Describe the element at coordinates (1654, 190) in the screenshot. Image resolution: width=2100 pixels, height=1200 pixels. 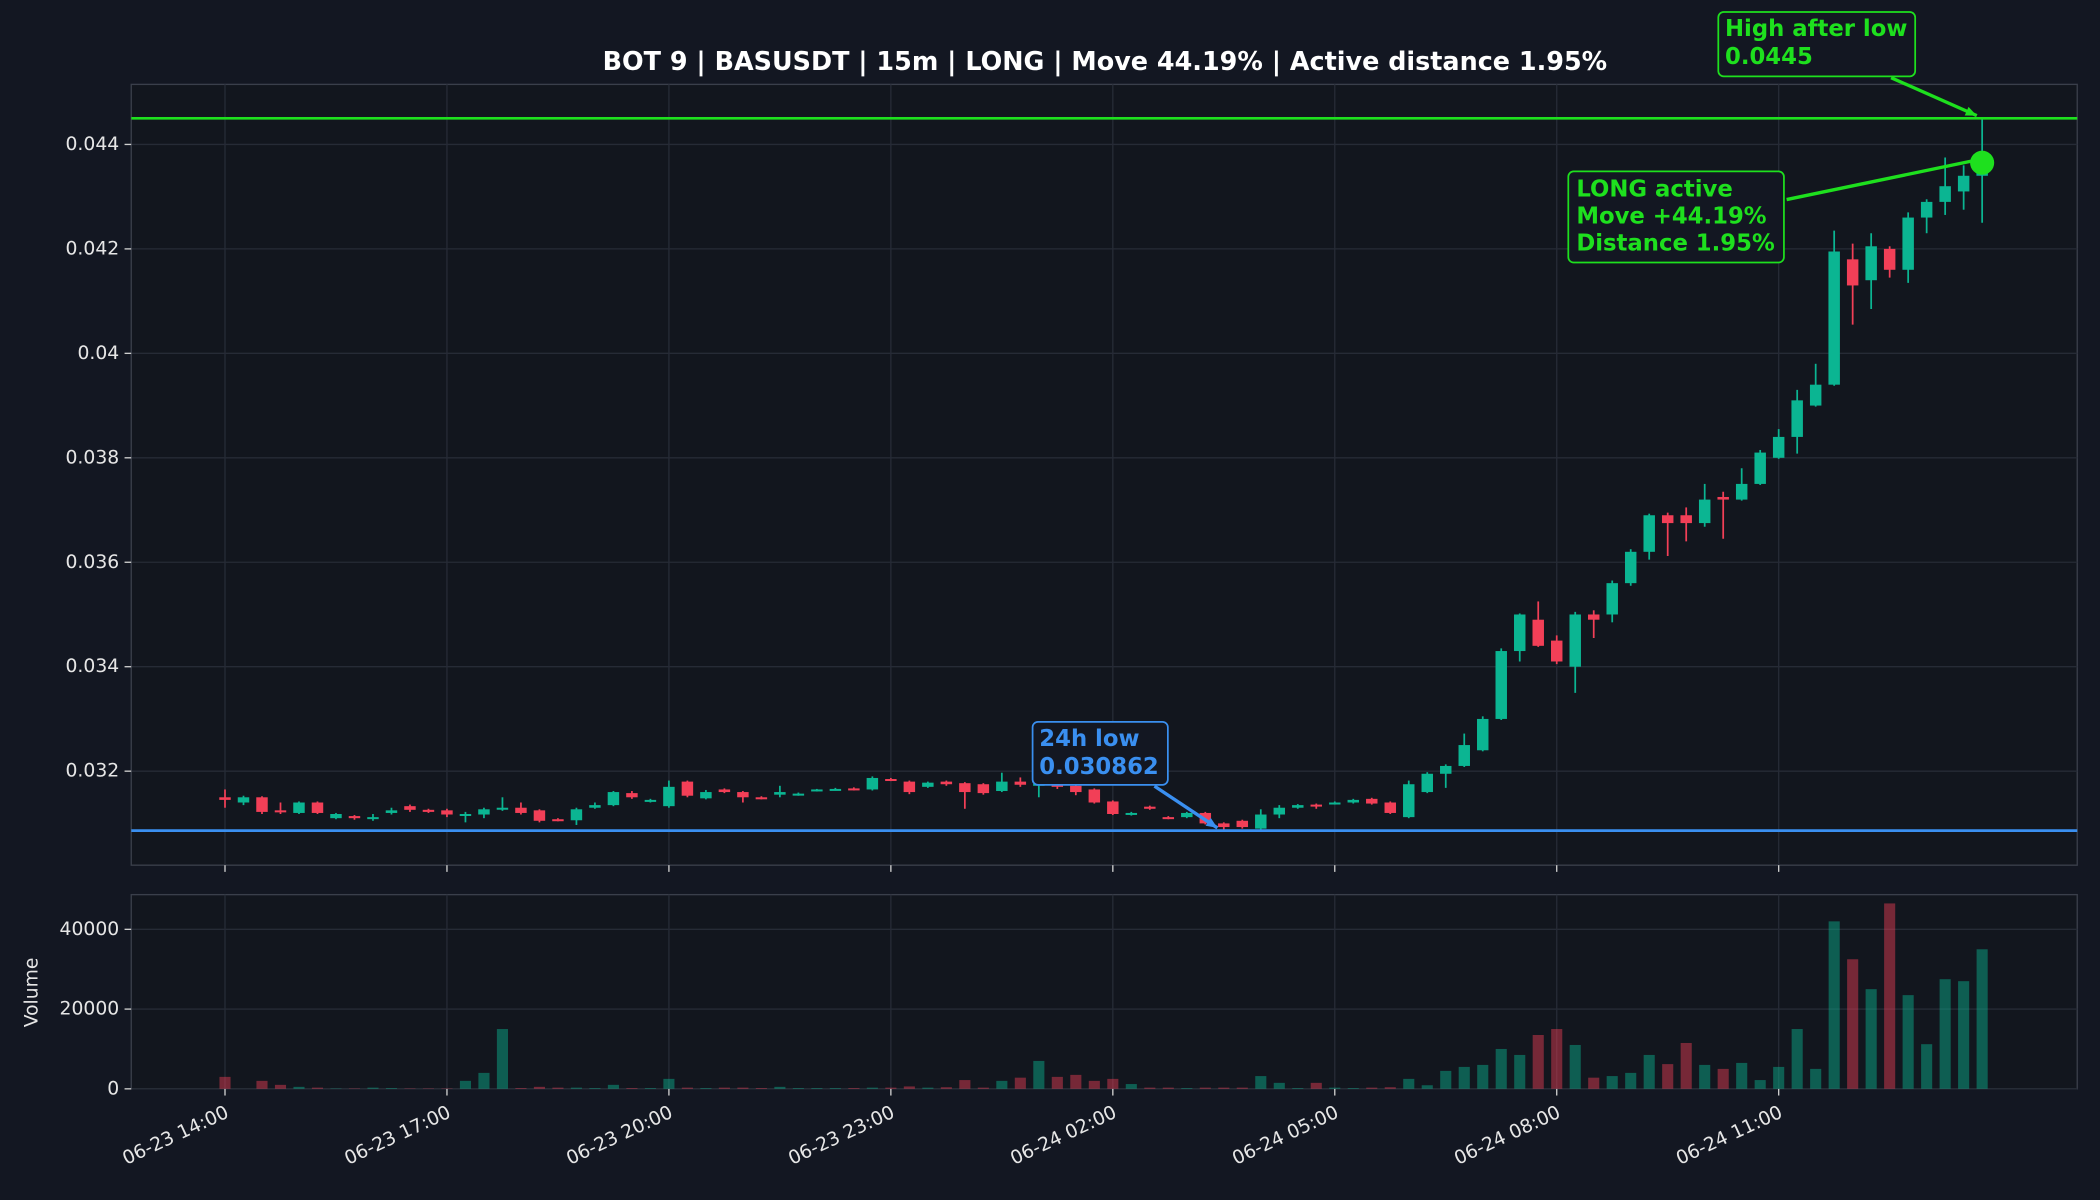
I see `status-line: LONG active` at that location.